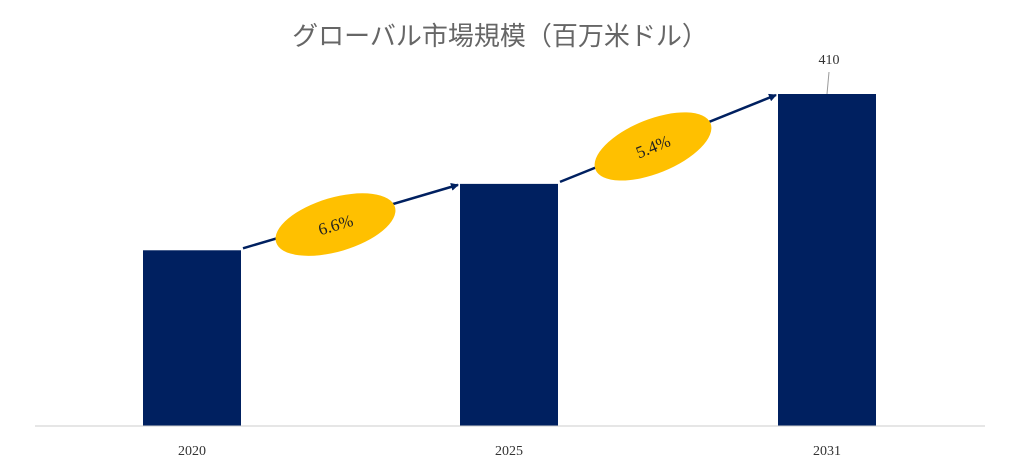  I want to click on x-tick-label: 2031, so click(827, 451).